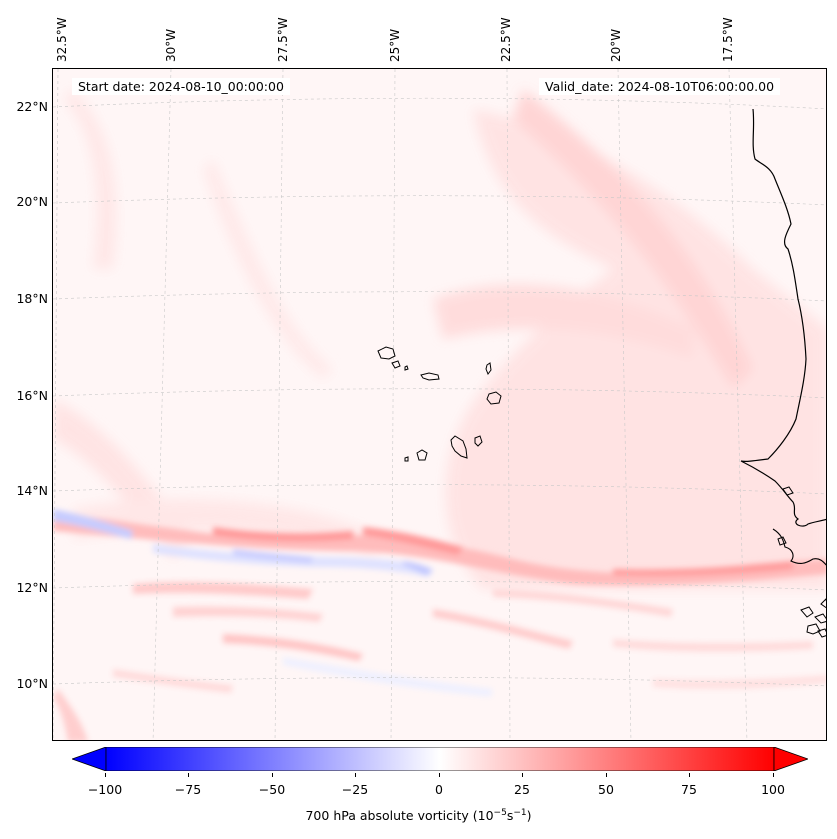 This screenshot has width=837, height=839. Describe the element at coordinates (32, 201) in the screenshot. I see `lat-label-20n: 20°N` at that location.